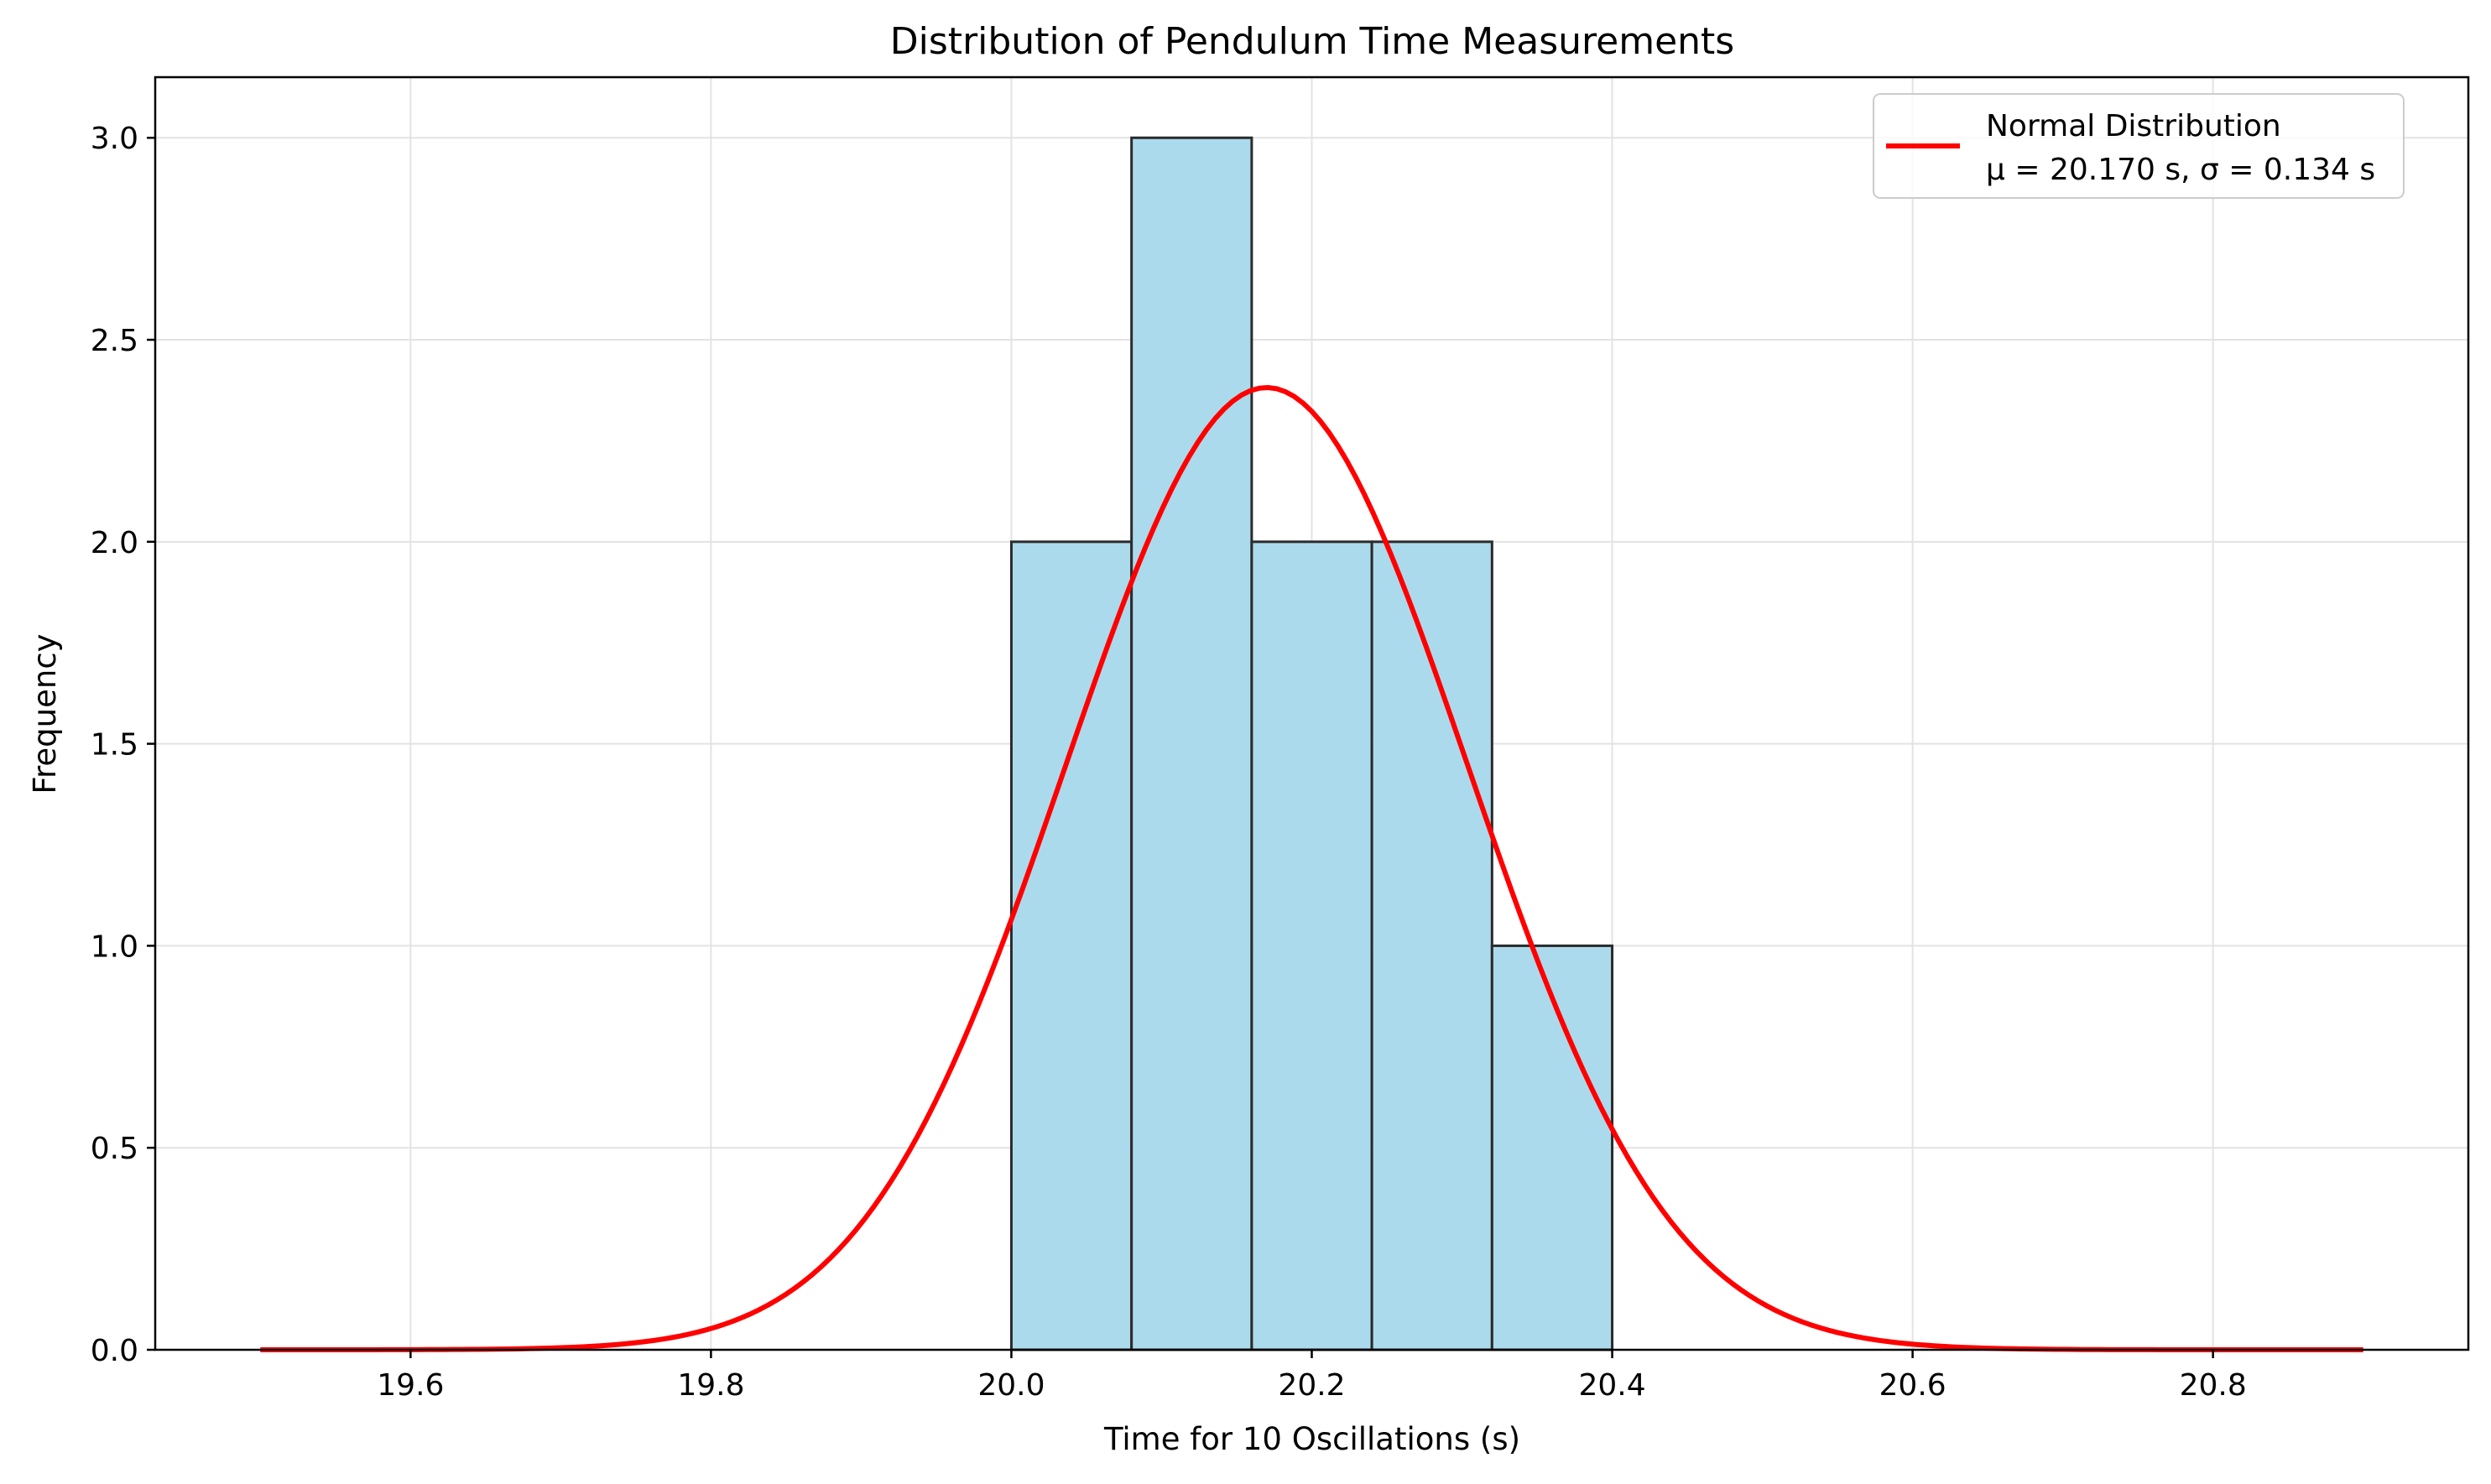 The width and height of the screenshot is (2491, 1484). Describe the element at coordinates (45, 713) in the screenshot. I see `y-axis-label: Frequency` at that location.